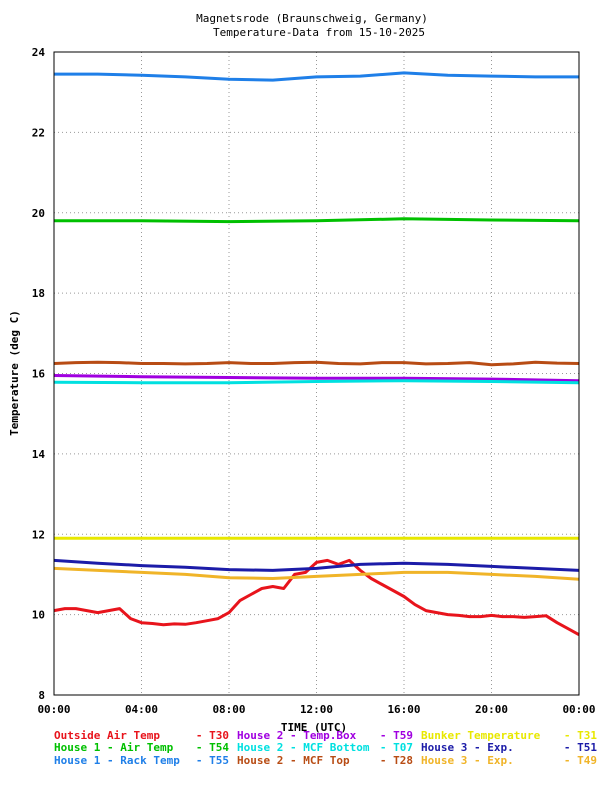 The width and height of the screenshot is (600, 800). What do you see at coordinates (316, 597) in the screenshot?
I see `series-line-t30` at bounding box center [316, 597].